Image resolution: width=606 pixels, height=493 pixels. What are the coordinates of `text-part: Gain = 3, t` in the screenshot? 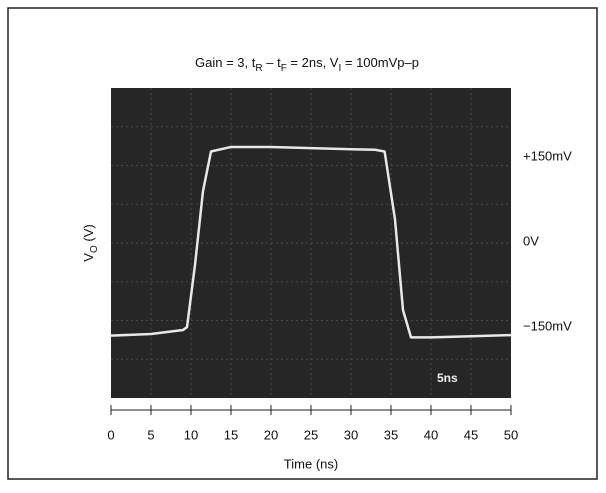 It's located at (225, 62).